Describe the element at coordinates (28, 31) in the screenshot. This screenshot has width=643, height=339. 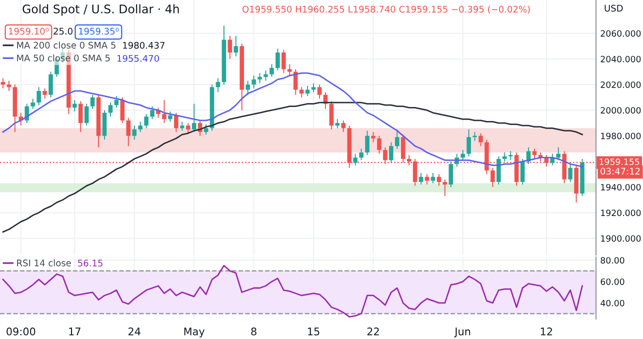
I see `annotation: 1959.10⁰` at that location.